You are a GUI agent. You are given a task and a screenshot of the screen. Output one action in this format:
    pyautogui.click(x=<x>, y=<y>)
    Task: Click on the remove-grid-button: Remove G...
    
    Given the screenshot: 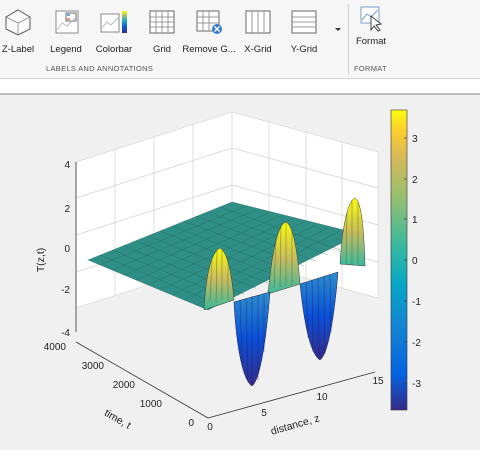 What is the action you would take?
    pyautogui.click(x=209, y=30)
    